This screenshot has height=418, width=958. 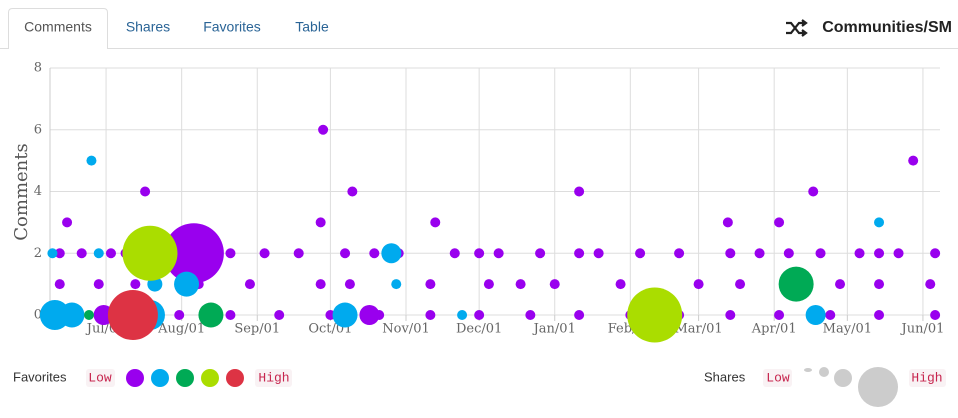 What do you see at coordinates (479, 329) in the screenshot?
I see `x-tick-label: Dec/01` at bounding box center [479, 329].